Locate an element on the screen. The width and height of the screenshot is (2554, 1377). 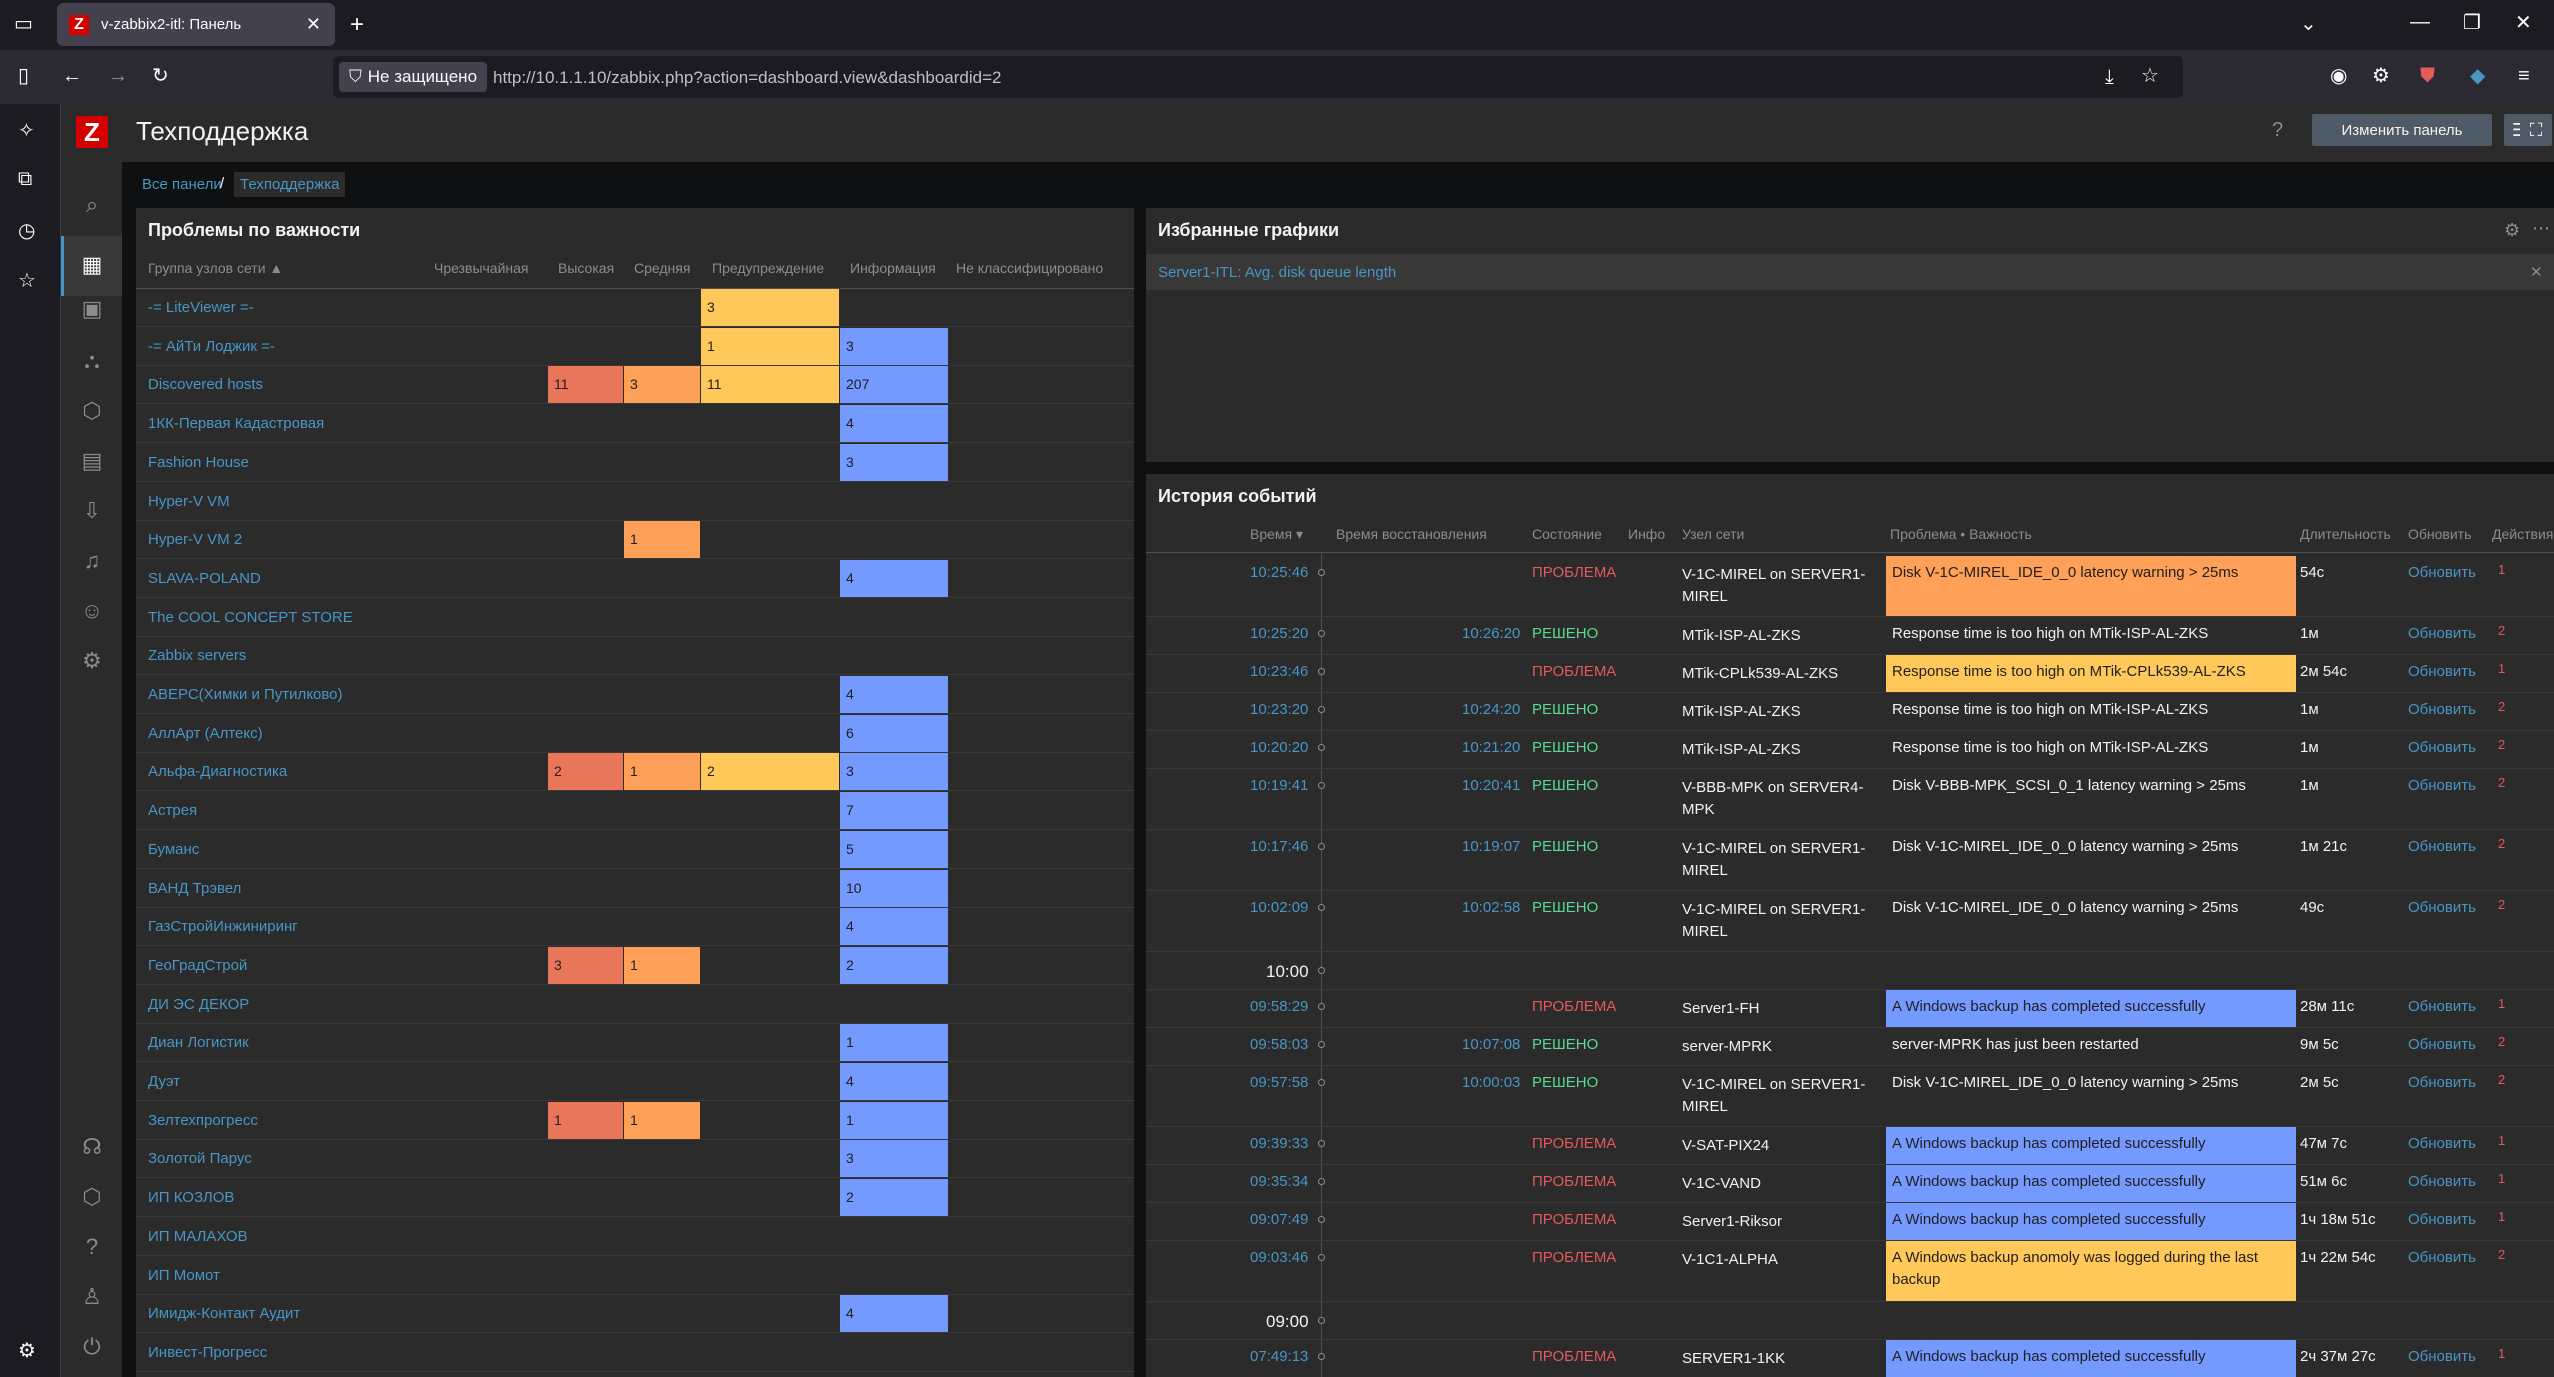
restore-icon: ❐ is located at coordinates (2472, 23).